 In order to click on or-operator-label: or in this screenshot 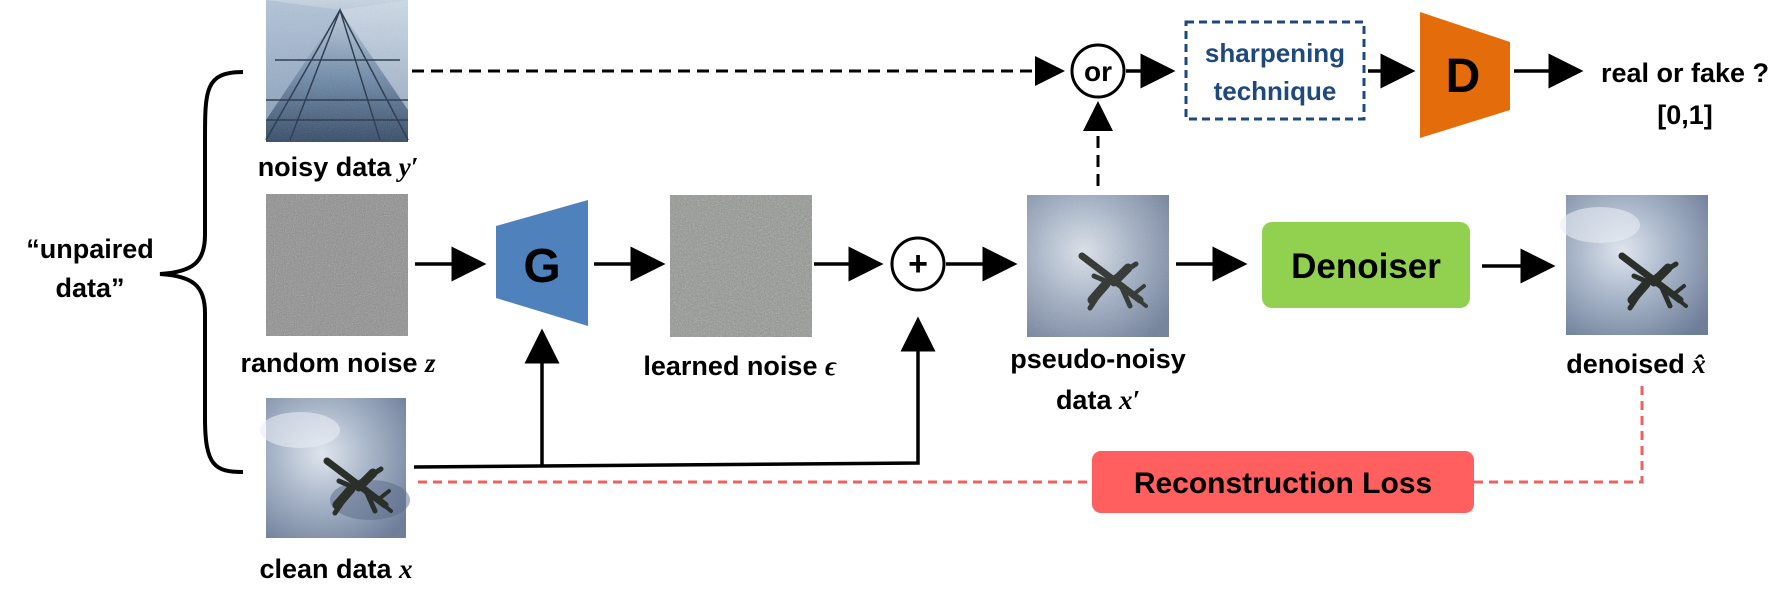, I will do `click(1098, 71)`.